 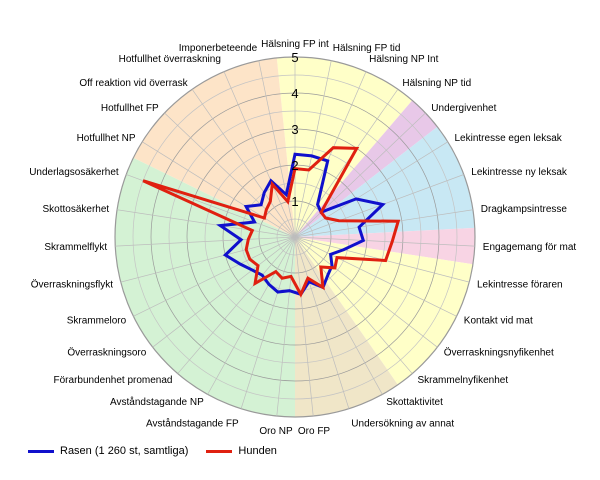 What do you see at coordinates (294, 57) in the screenshot?
I see `tick-label-5: 5` at bounding box center [294, 57].